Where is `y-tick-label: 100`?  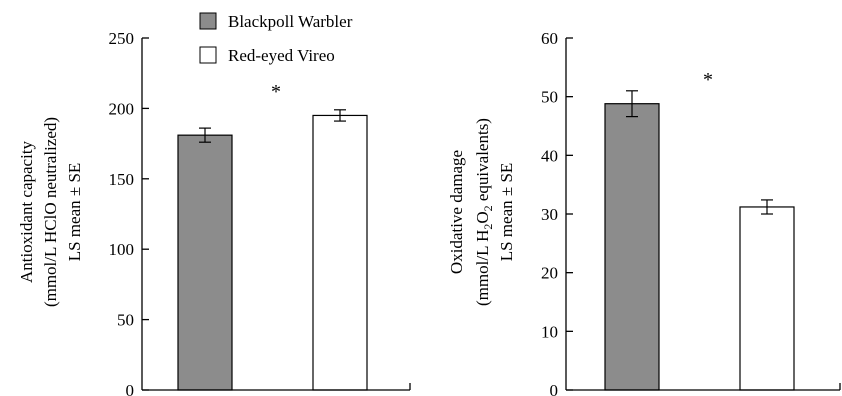
y-tick-label: 100 is located at coordinates (122, 249).